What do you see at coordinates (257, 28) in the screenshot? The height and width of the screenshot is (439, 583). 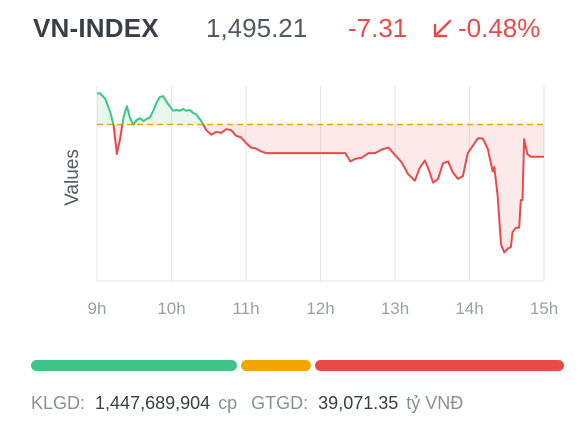 I see `index-value: 1,495.21` at bounding box center [257, 28].